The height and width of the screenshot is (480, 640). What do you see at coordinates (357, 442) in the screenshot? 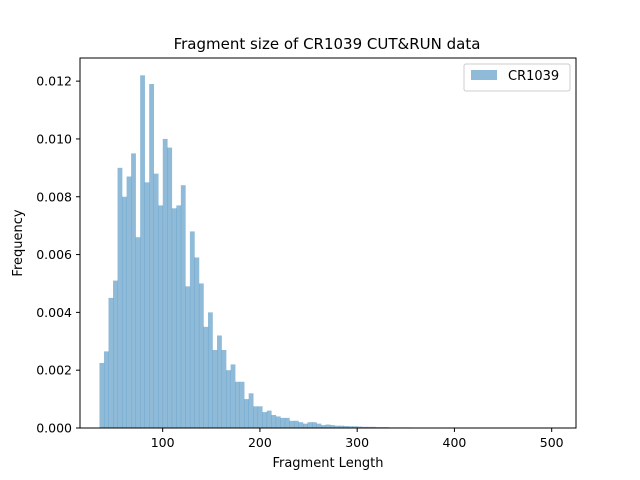
I see `x-tick-label: 300` at bounding box center [357, 442].